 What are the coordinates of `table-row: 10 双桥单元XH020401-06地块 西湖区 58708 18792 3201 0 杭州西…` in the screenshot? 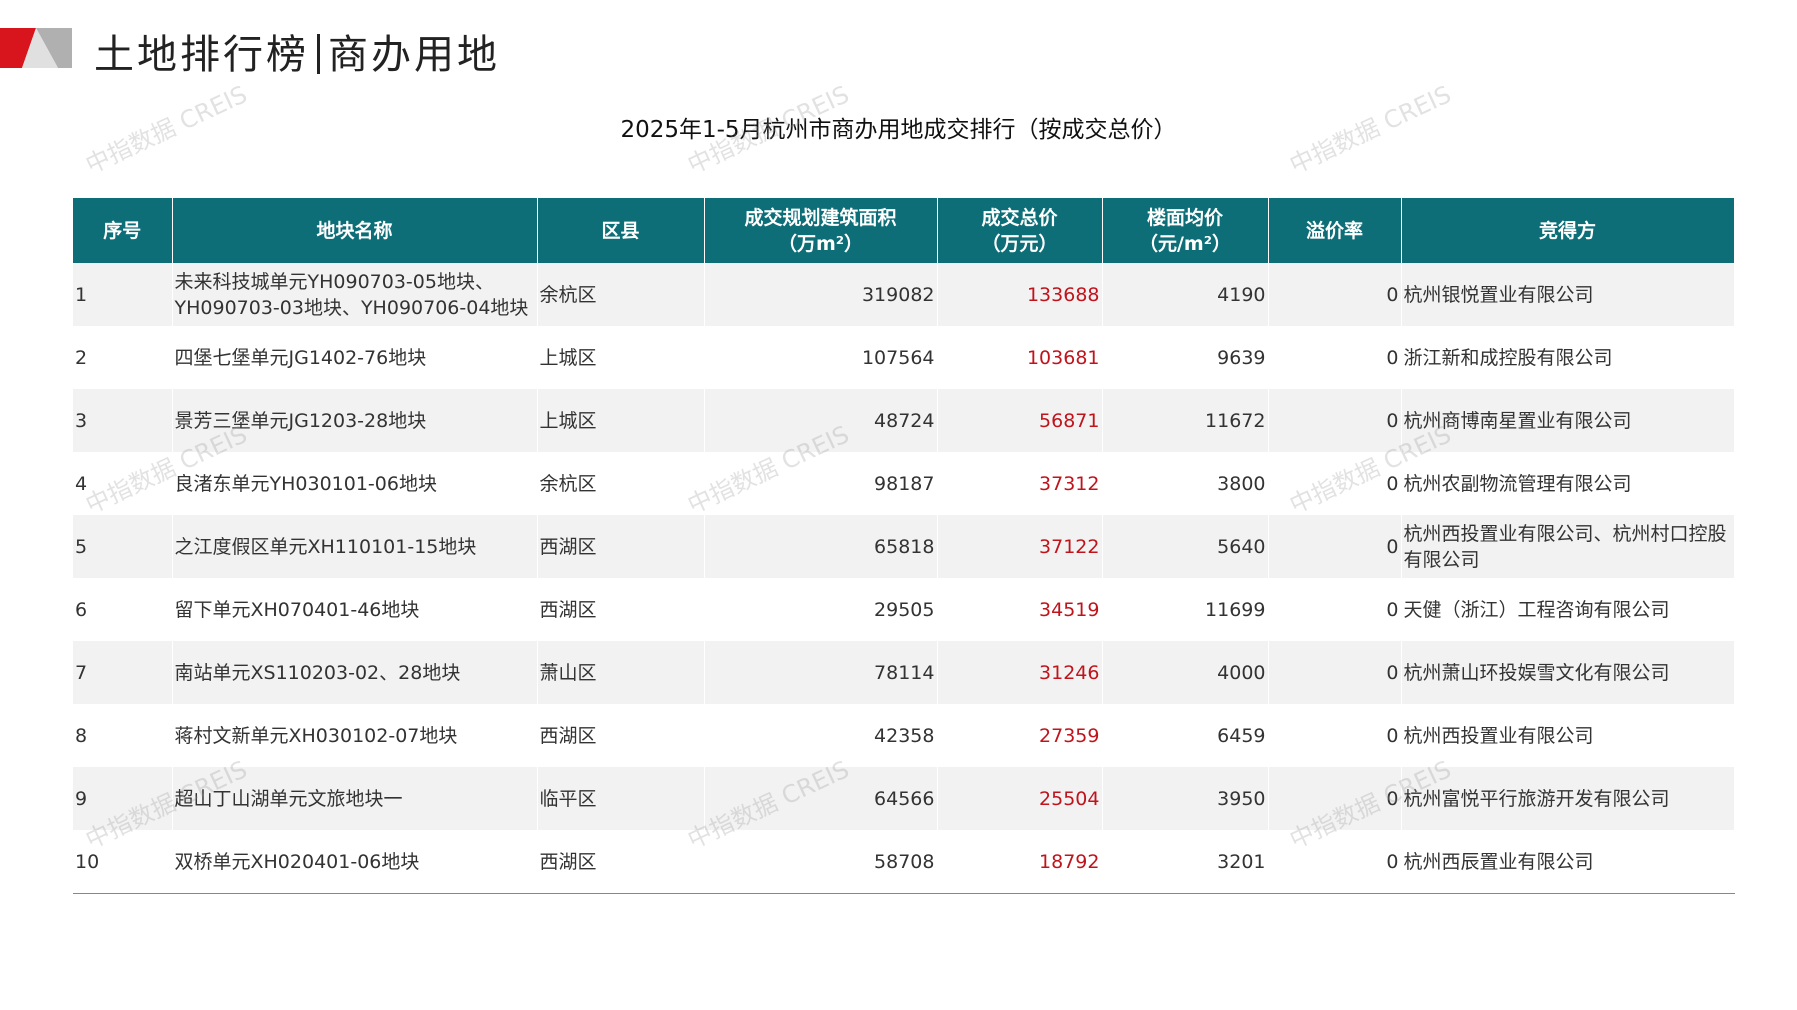 It's located at (904, 862).